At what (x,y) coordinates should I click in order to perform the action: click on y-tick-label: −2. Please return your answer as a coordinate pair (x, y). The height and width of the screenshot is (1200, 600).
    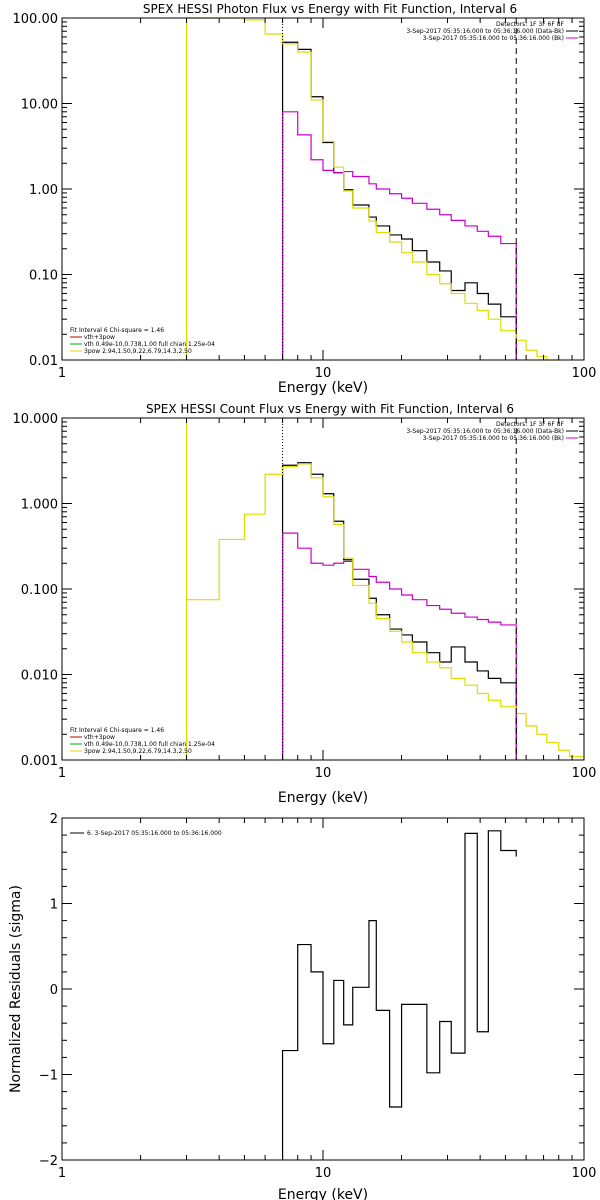
    Looking at the image, I should click on (48, 1161).